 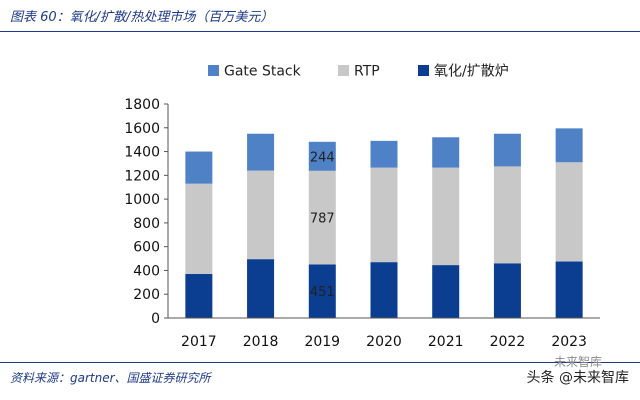 I want to click on x-tick-label: 2019, so click(x=322, y=342).